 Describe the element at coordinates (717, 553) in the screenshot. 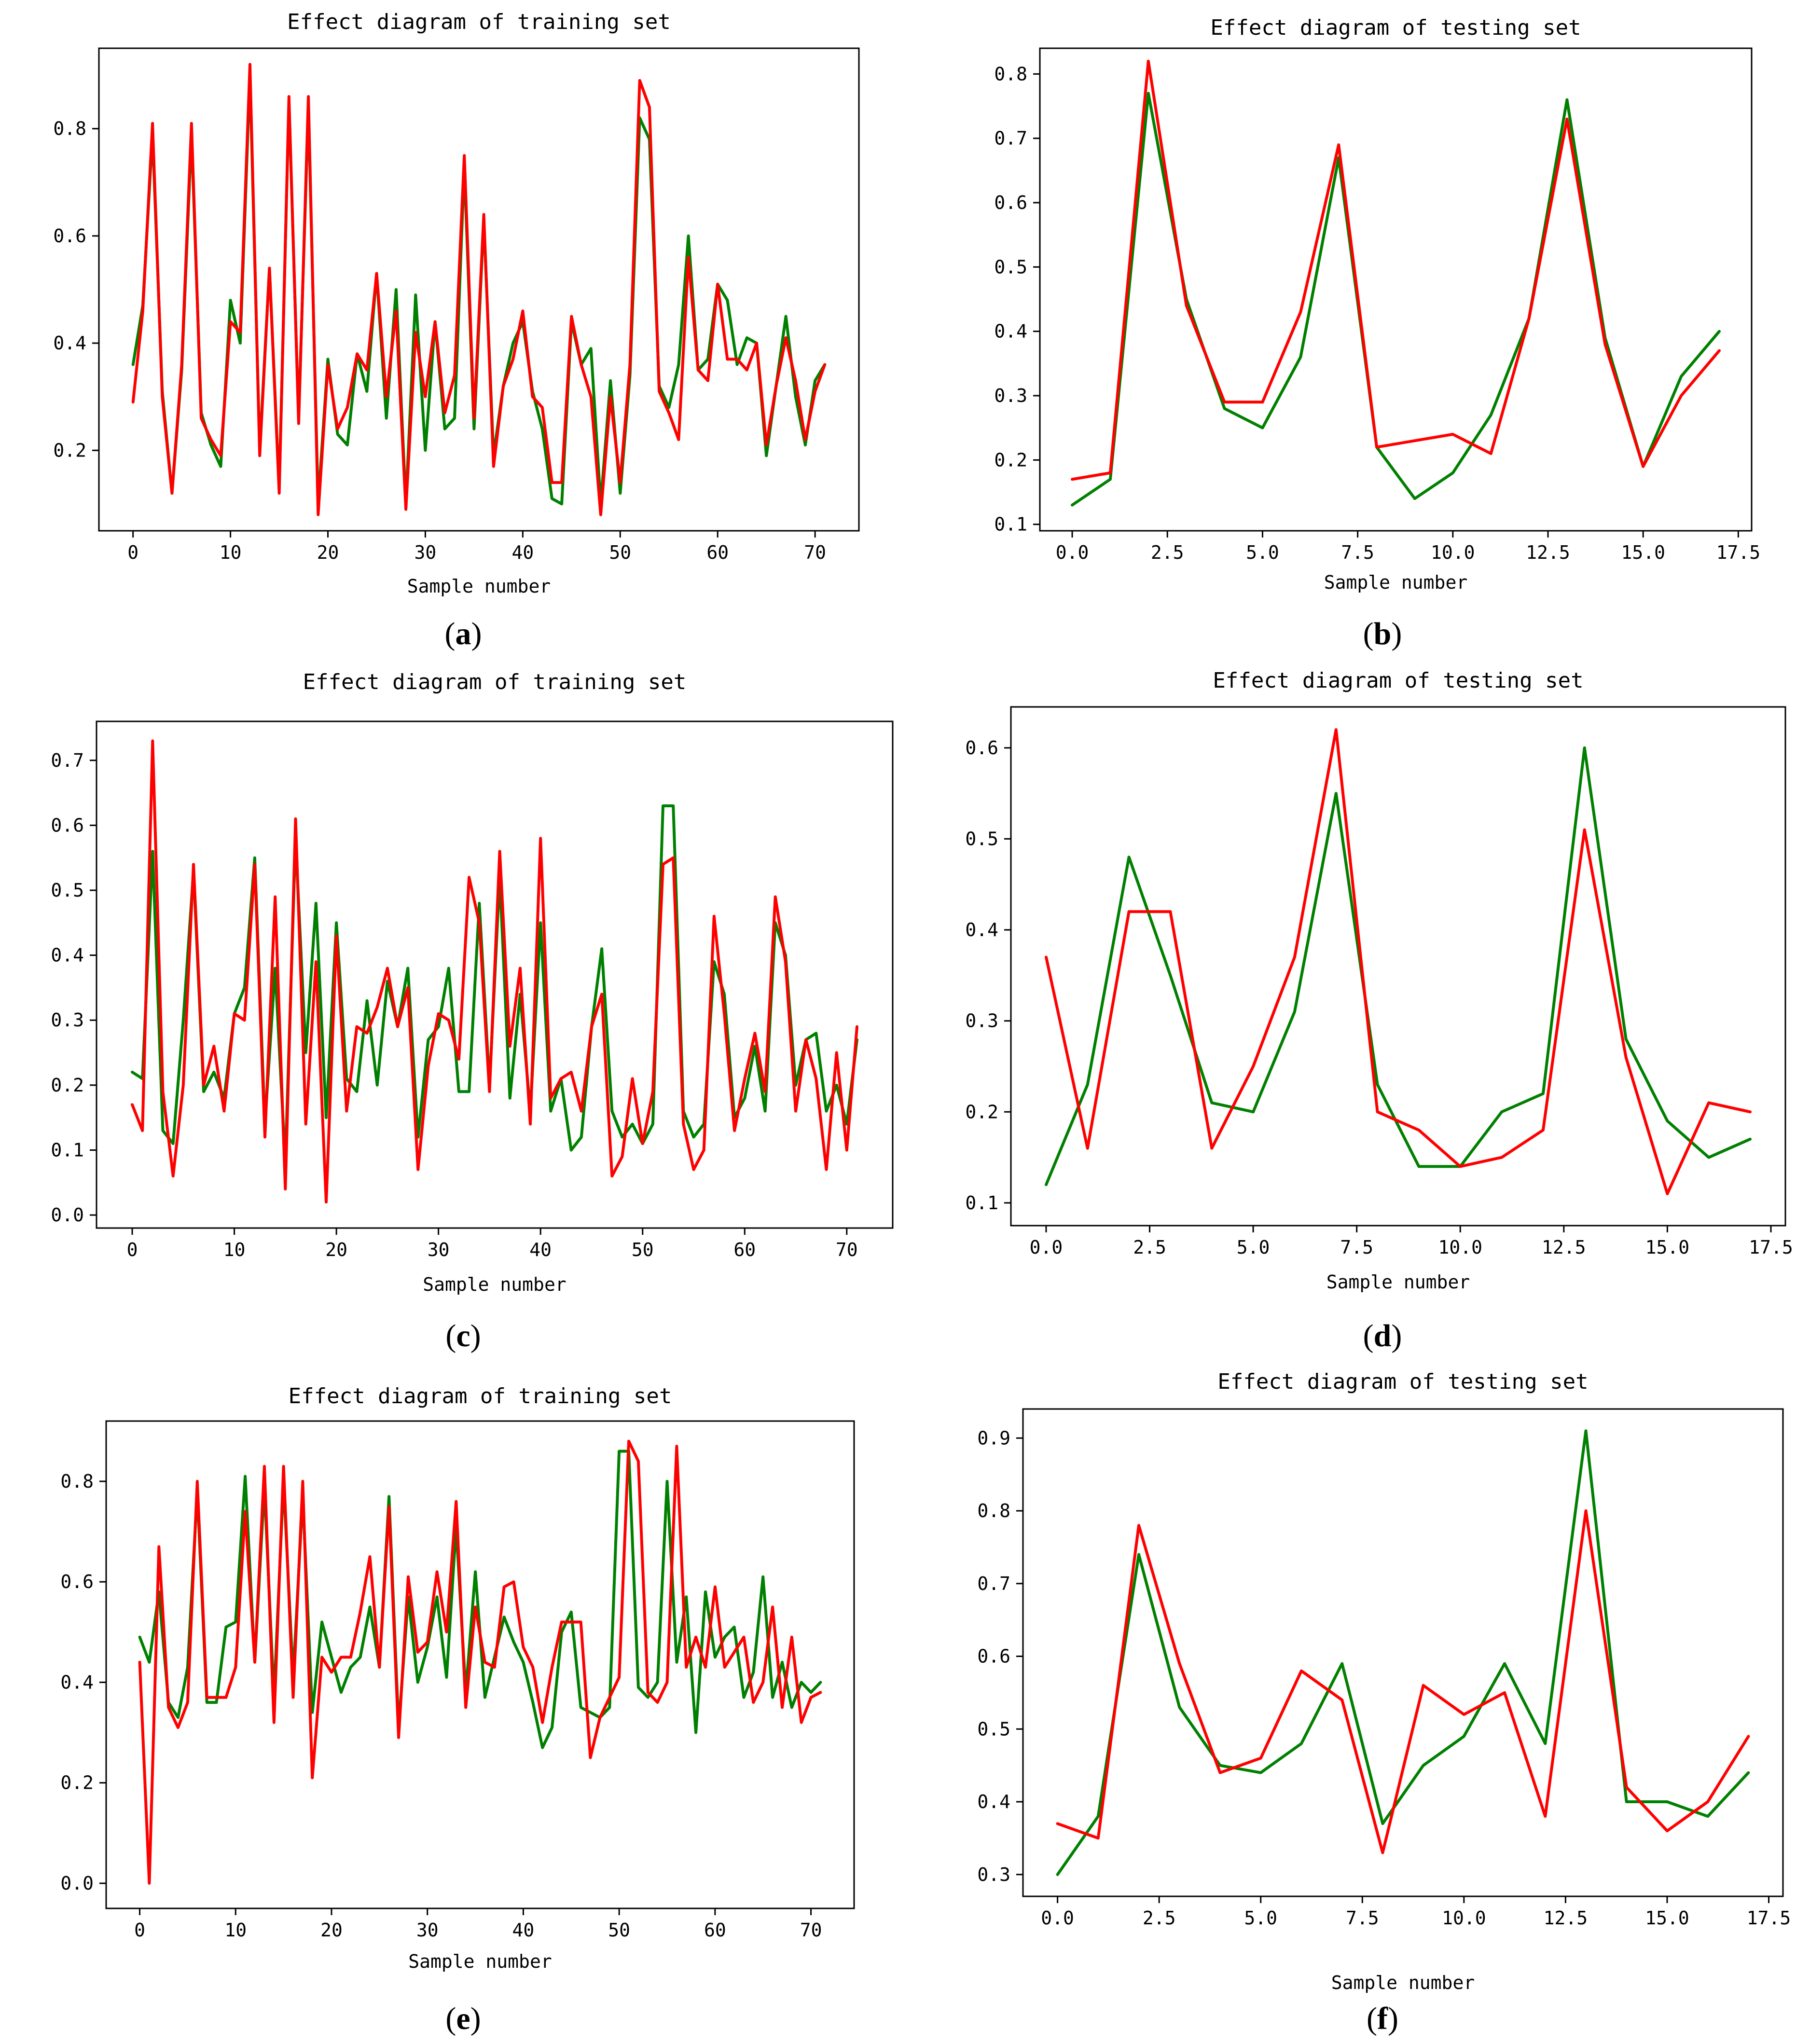

I see `x-tick-label: 60` at that location.